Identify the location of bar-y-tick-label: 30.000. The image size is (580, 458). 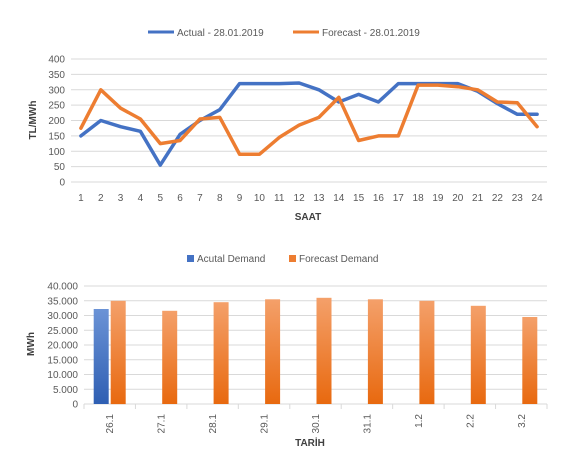
(62, 316).